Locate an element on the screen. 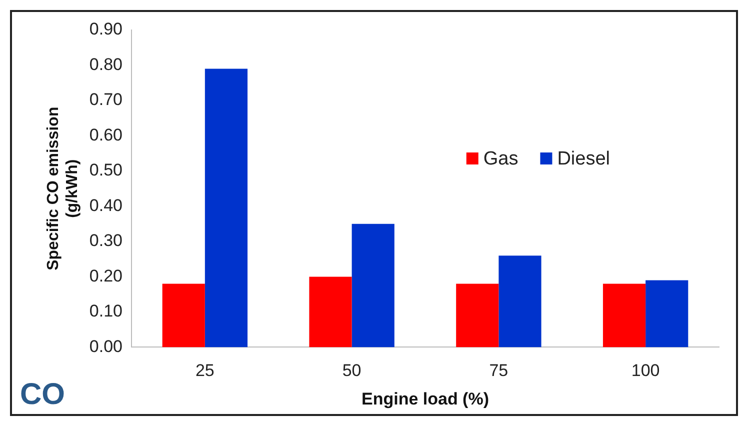 This screenshot has height=424, width=744. y-axis-title: Specific CO emission (g/kWh) is located at coordinates (63, 188).